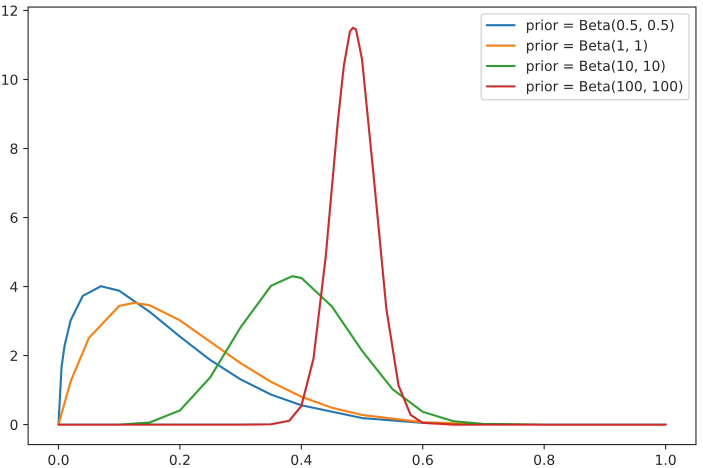 This screenshot has width=703, height=468. Describe the element at coordinates (586, 47) in the screenshot. I see `legend-label: prior = Beta(1, 1)` at that location.